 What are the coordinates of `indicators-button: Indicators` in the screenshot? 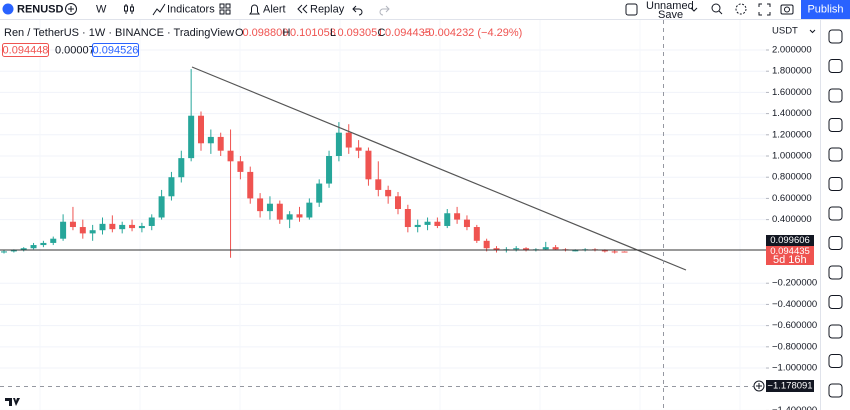 It's located at (191, 9).